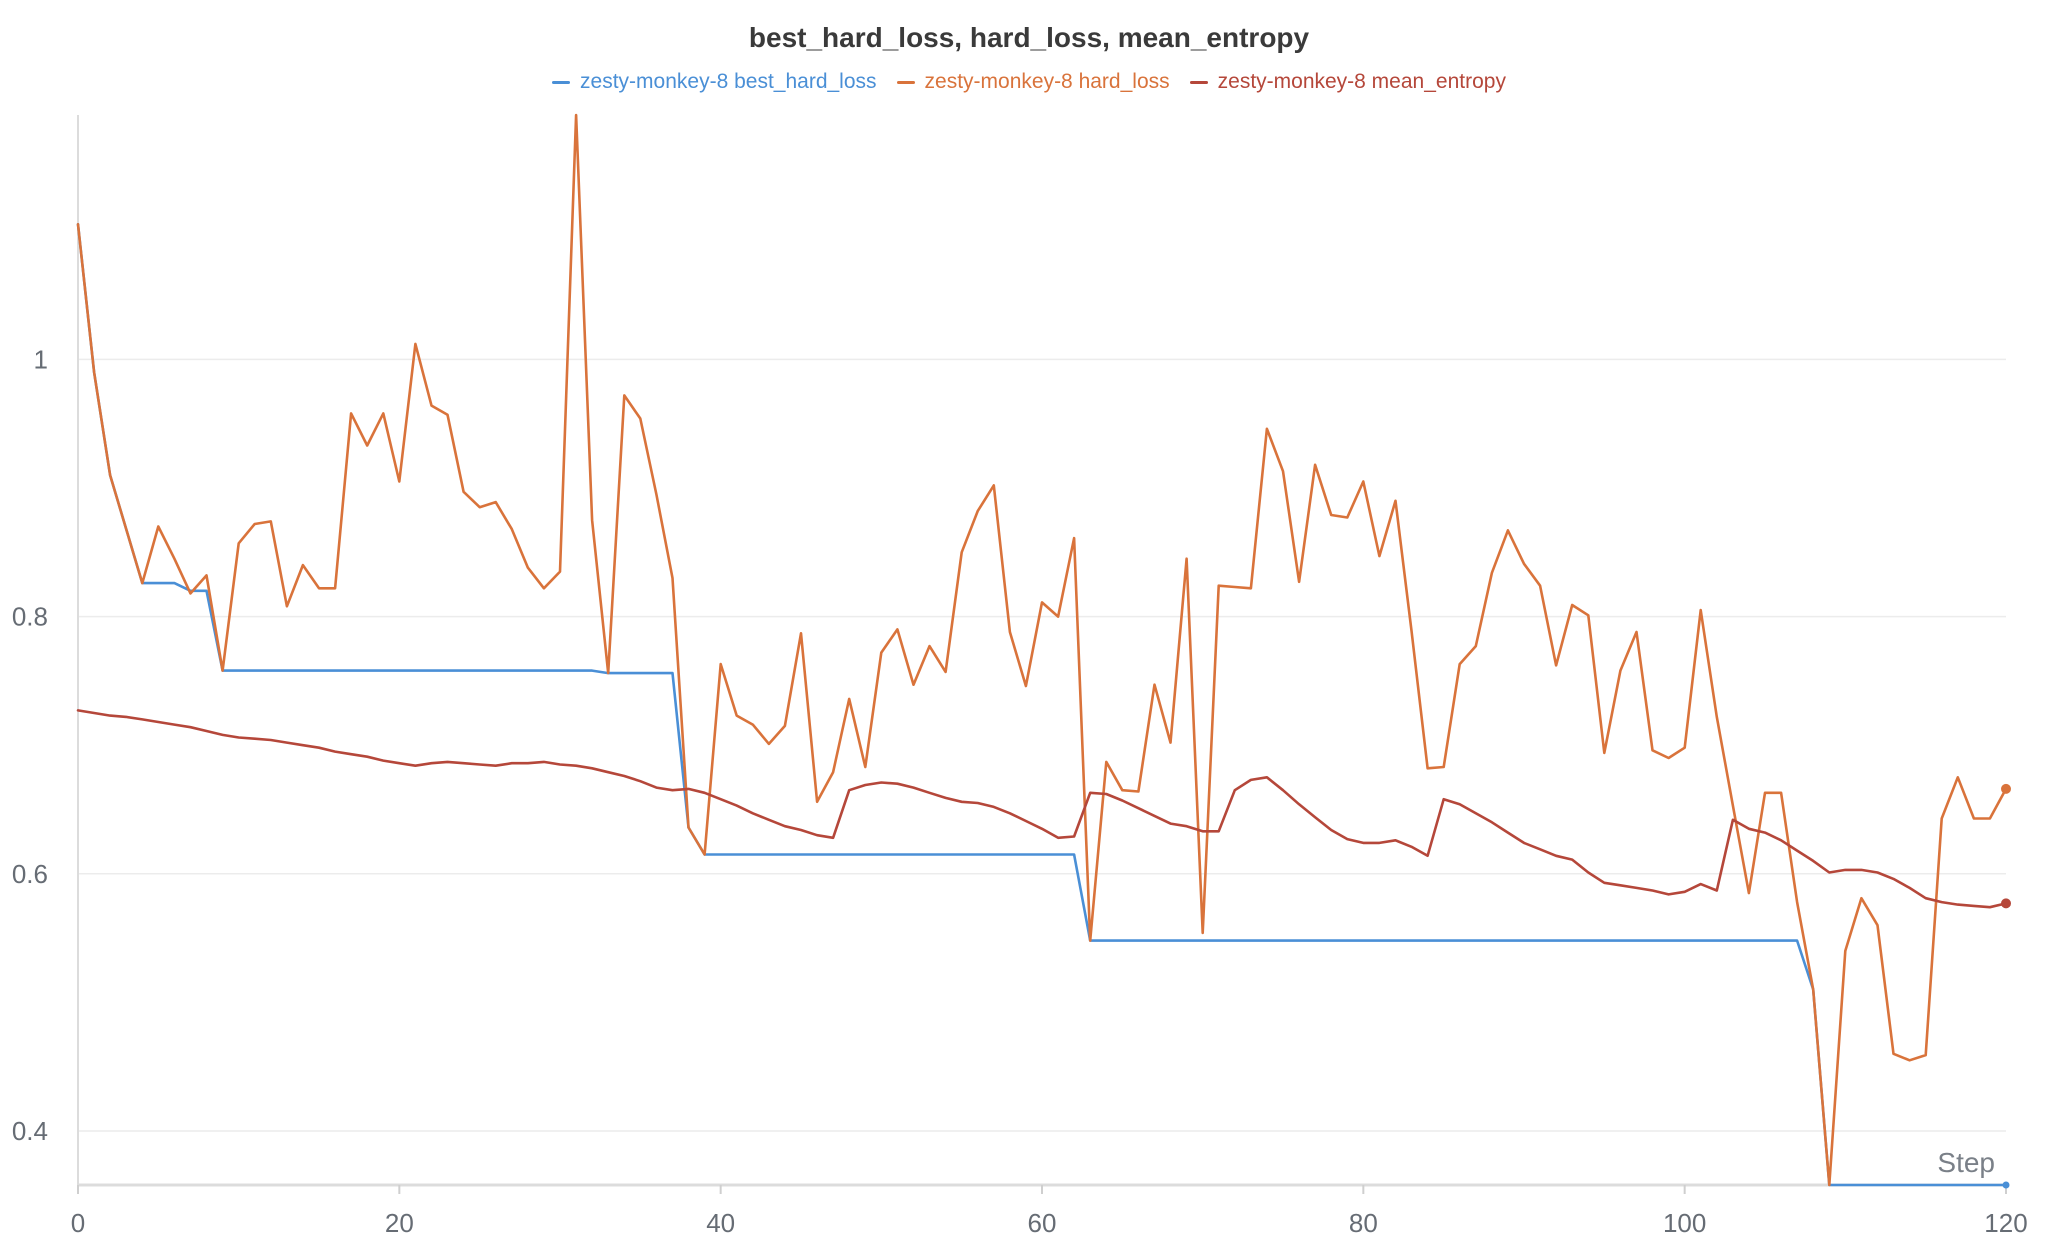 The width and height of the screenshot is (2058, 1258). What do you see at coordinates (1363, 1223) in the screenshot?
I see `x-tick-label: 80` at bounding box center [1363, 1223].